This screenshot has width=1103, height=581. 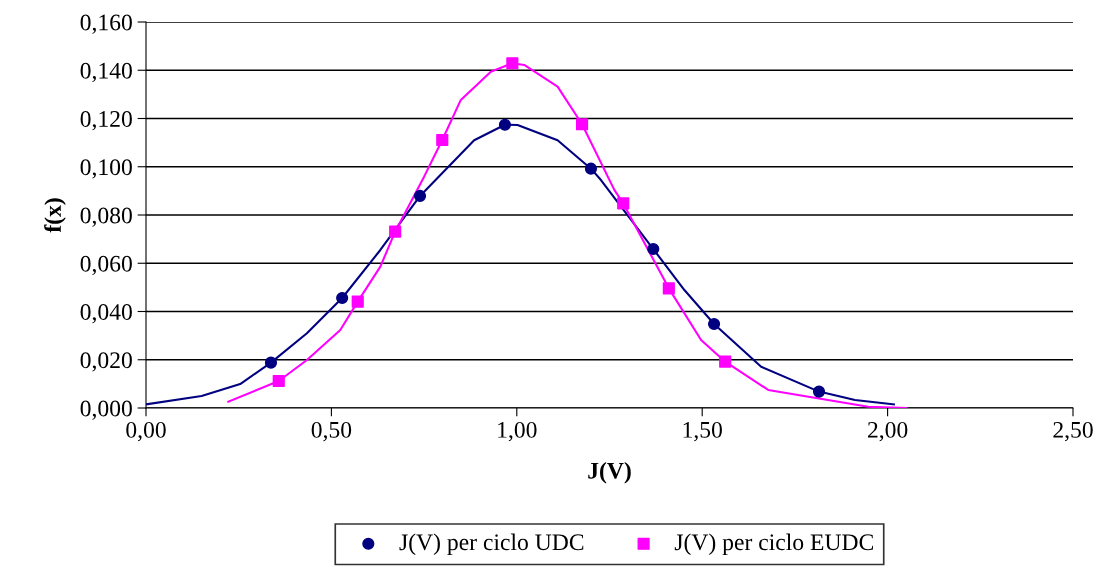 What do you see at coordinates (106, 169) in the screenshot?
I see `y-tick-label: 0,100` at bounding box center [106, 169].